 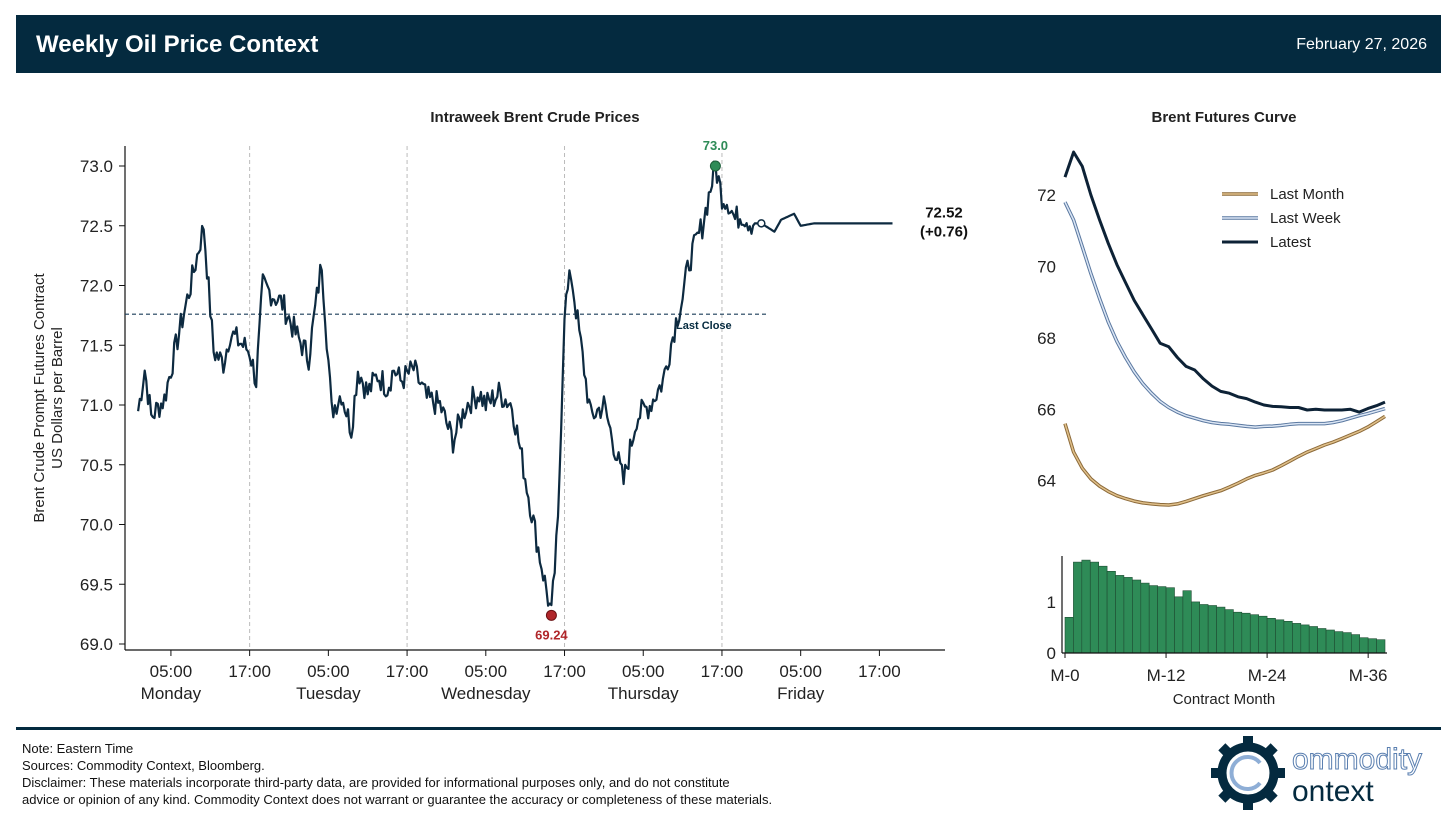 I want to click on last-close-label: Last Close, so click(x=704, y=326).